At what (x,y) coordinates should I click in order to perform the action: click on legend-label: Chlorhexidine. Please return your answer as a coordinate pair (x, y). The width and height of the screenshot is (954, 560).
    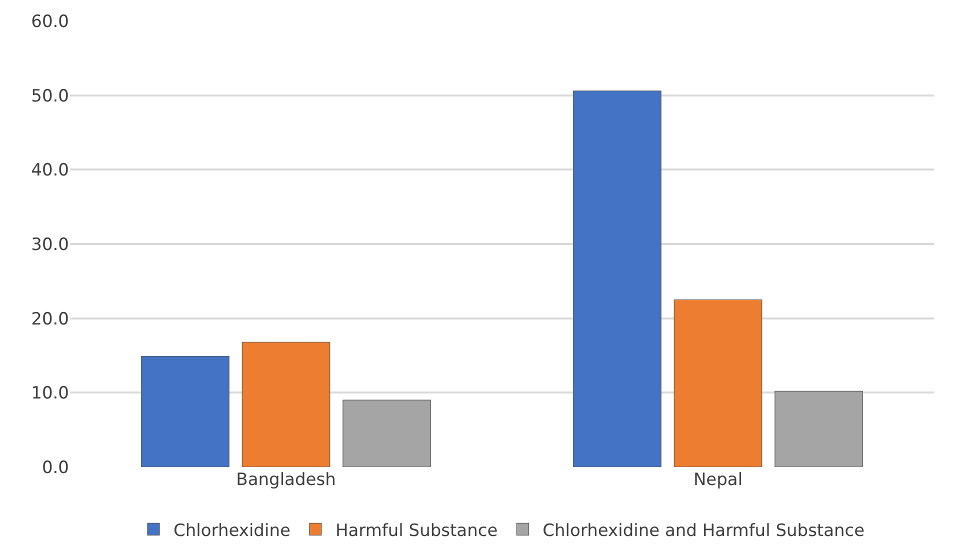
    Looking at the image, I should click on (232, 530).